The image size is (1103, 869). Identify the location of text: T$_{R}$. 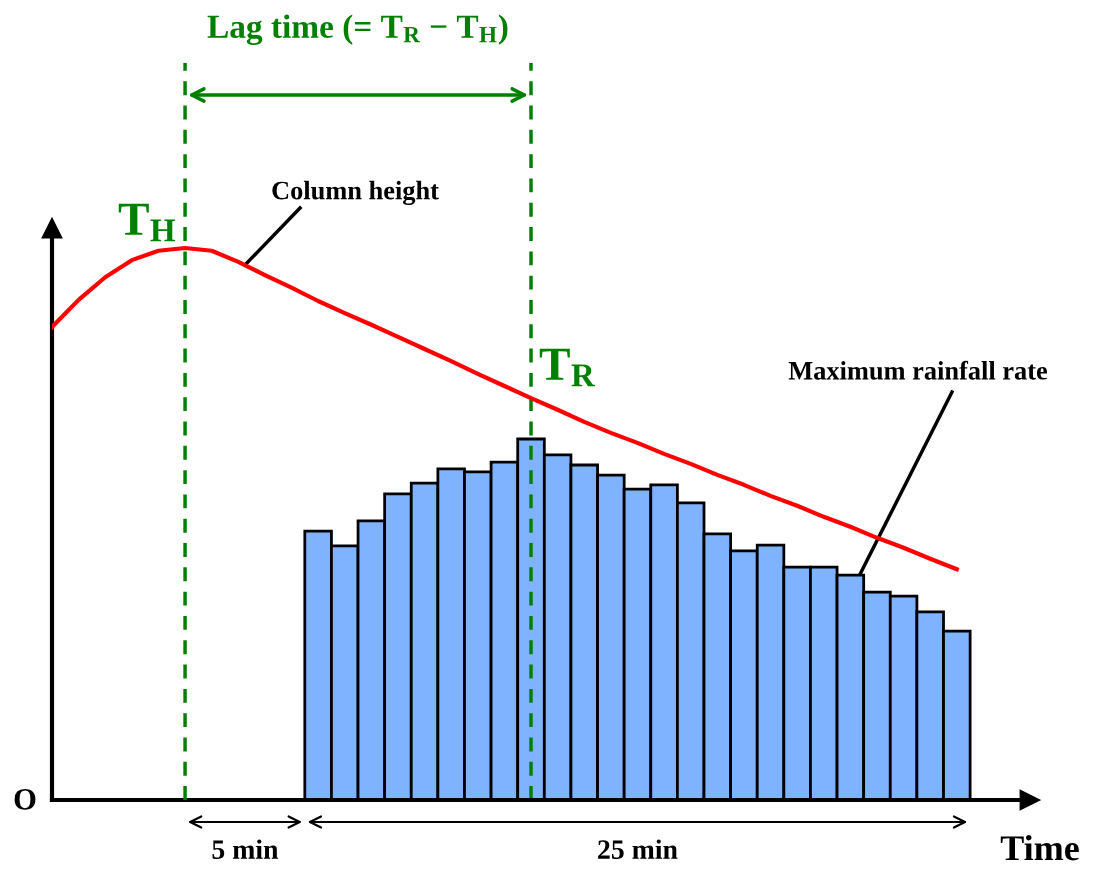
(567, 367).